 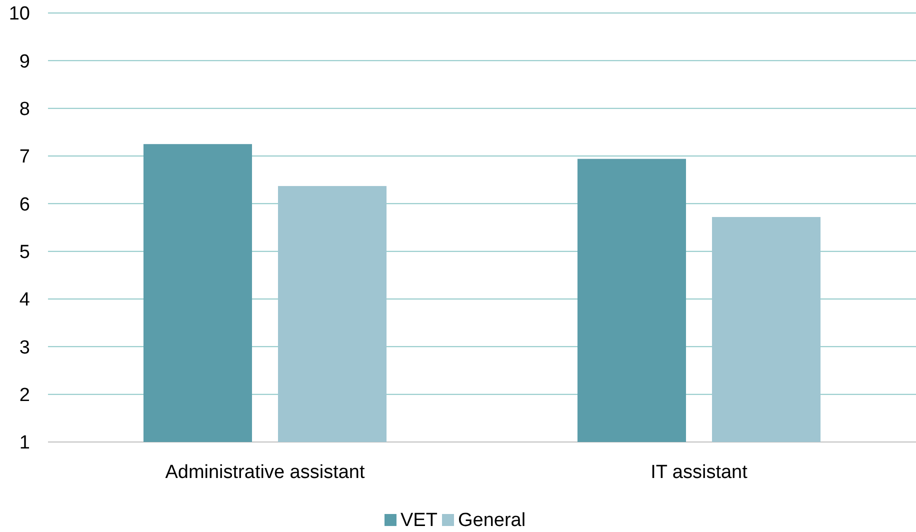 What do you see at coordinates (24, 157) in the screenshot?
I see `y-tick-label: 7` at bounding box center [24, 157].